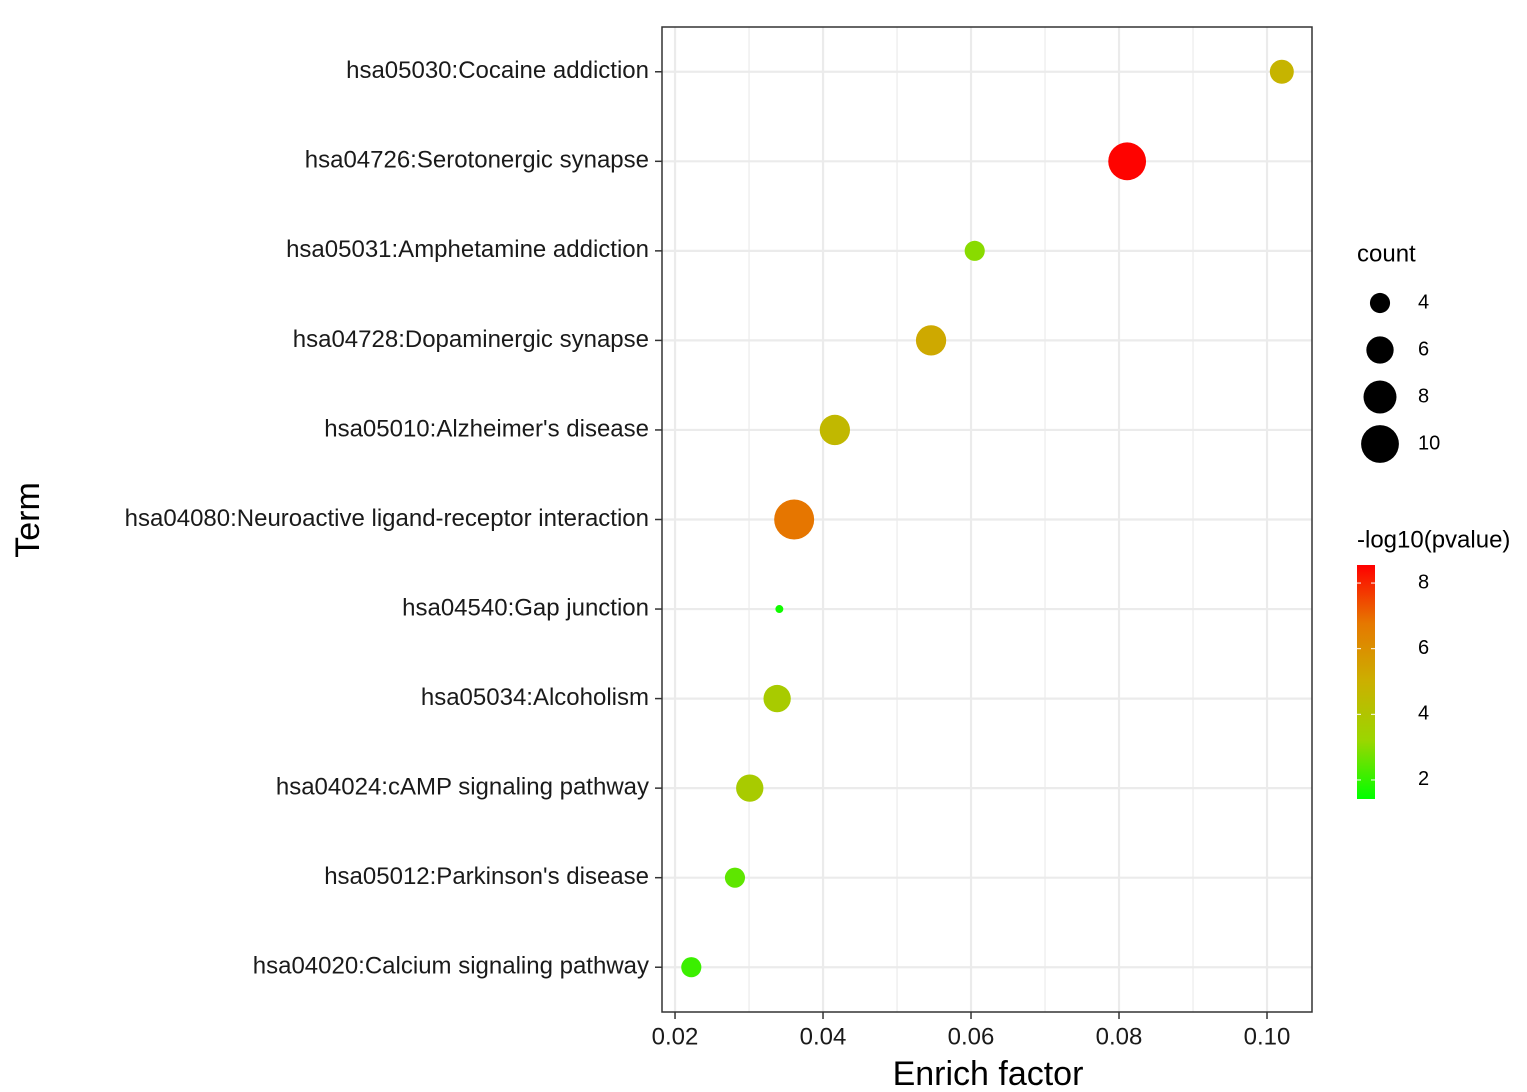 The image size is (1527, 1092). Describe the element at coordinates (1119, 1036) in the screenshot. I see `x-tick-label: 0.08` at that location.